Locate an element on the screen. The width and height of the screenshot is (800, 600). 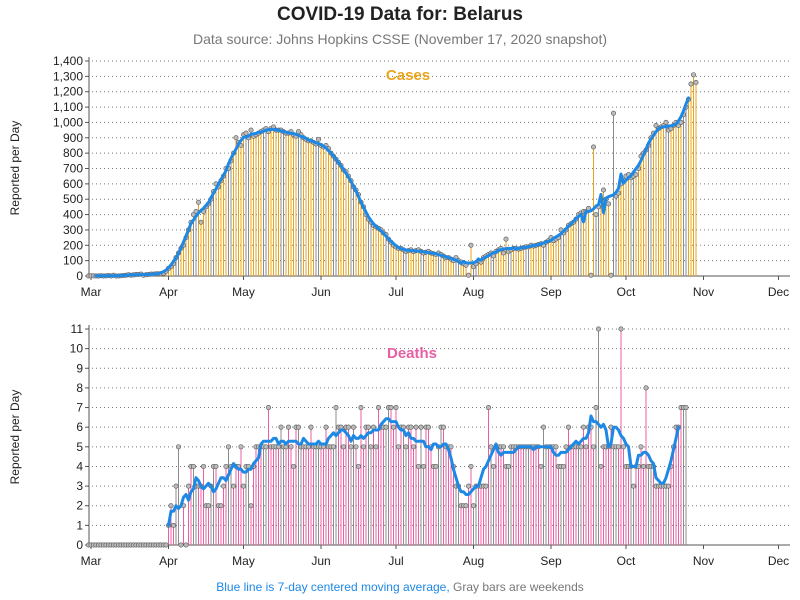
x-tick-label: Nov is located at coordinates (703, 292).